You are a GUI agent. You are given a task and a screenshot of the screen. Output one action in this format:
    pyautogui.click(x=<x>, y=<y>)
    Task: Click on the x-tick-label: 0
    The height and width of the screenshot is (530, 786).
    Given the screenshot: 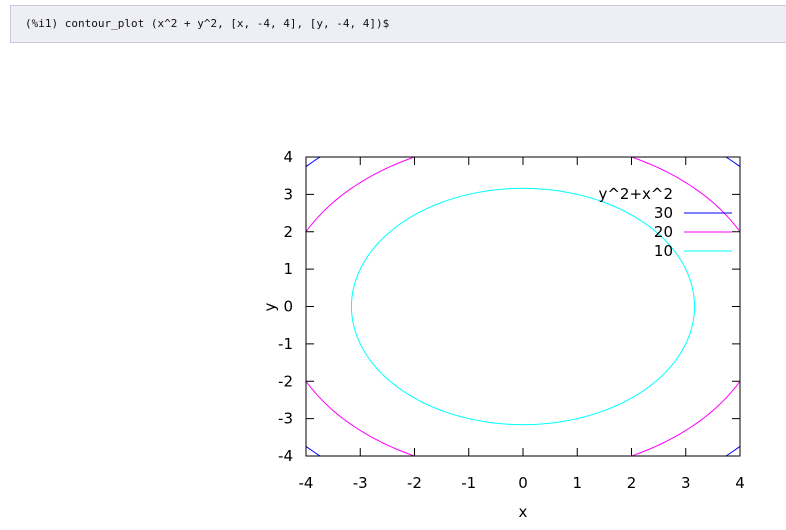 What is the action you would take?
    pyautogui.click(x=523, y=483)
    